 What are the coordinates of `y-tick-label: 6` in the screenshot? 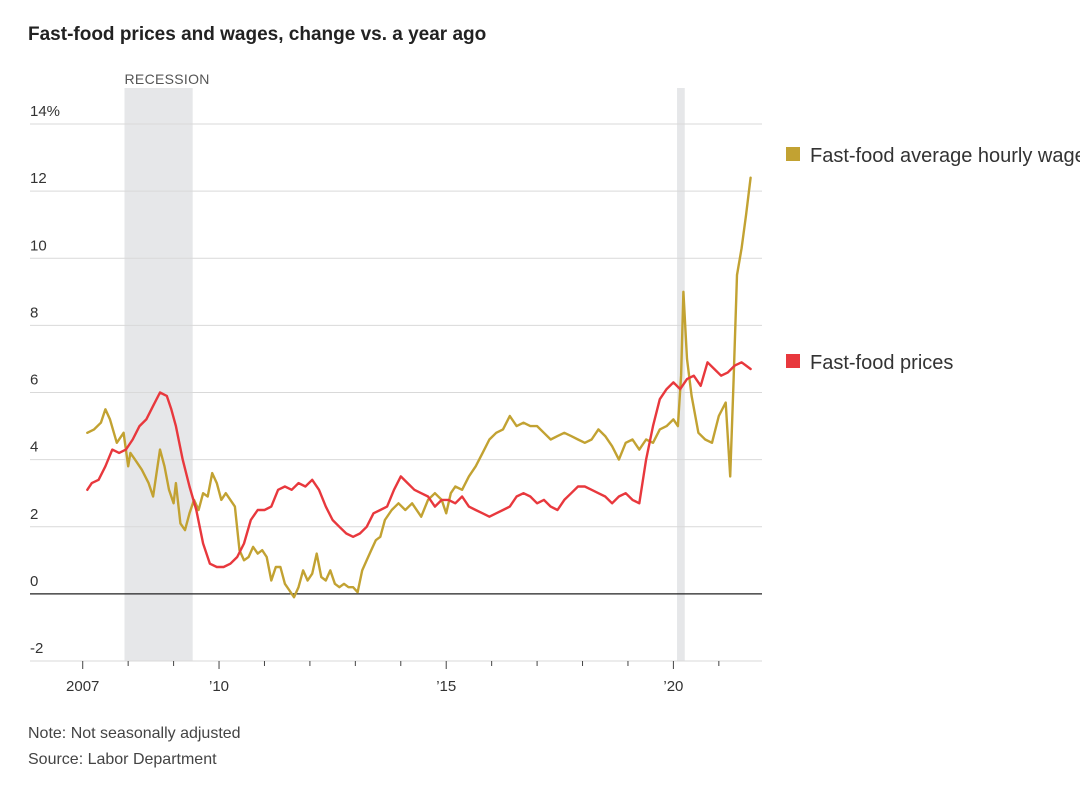 It's located at (34, 380).